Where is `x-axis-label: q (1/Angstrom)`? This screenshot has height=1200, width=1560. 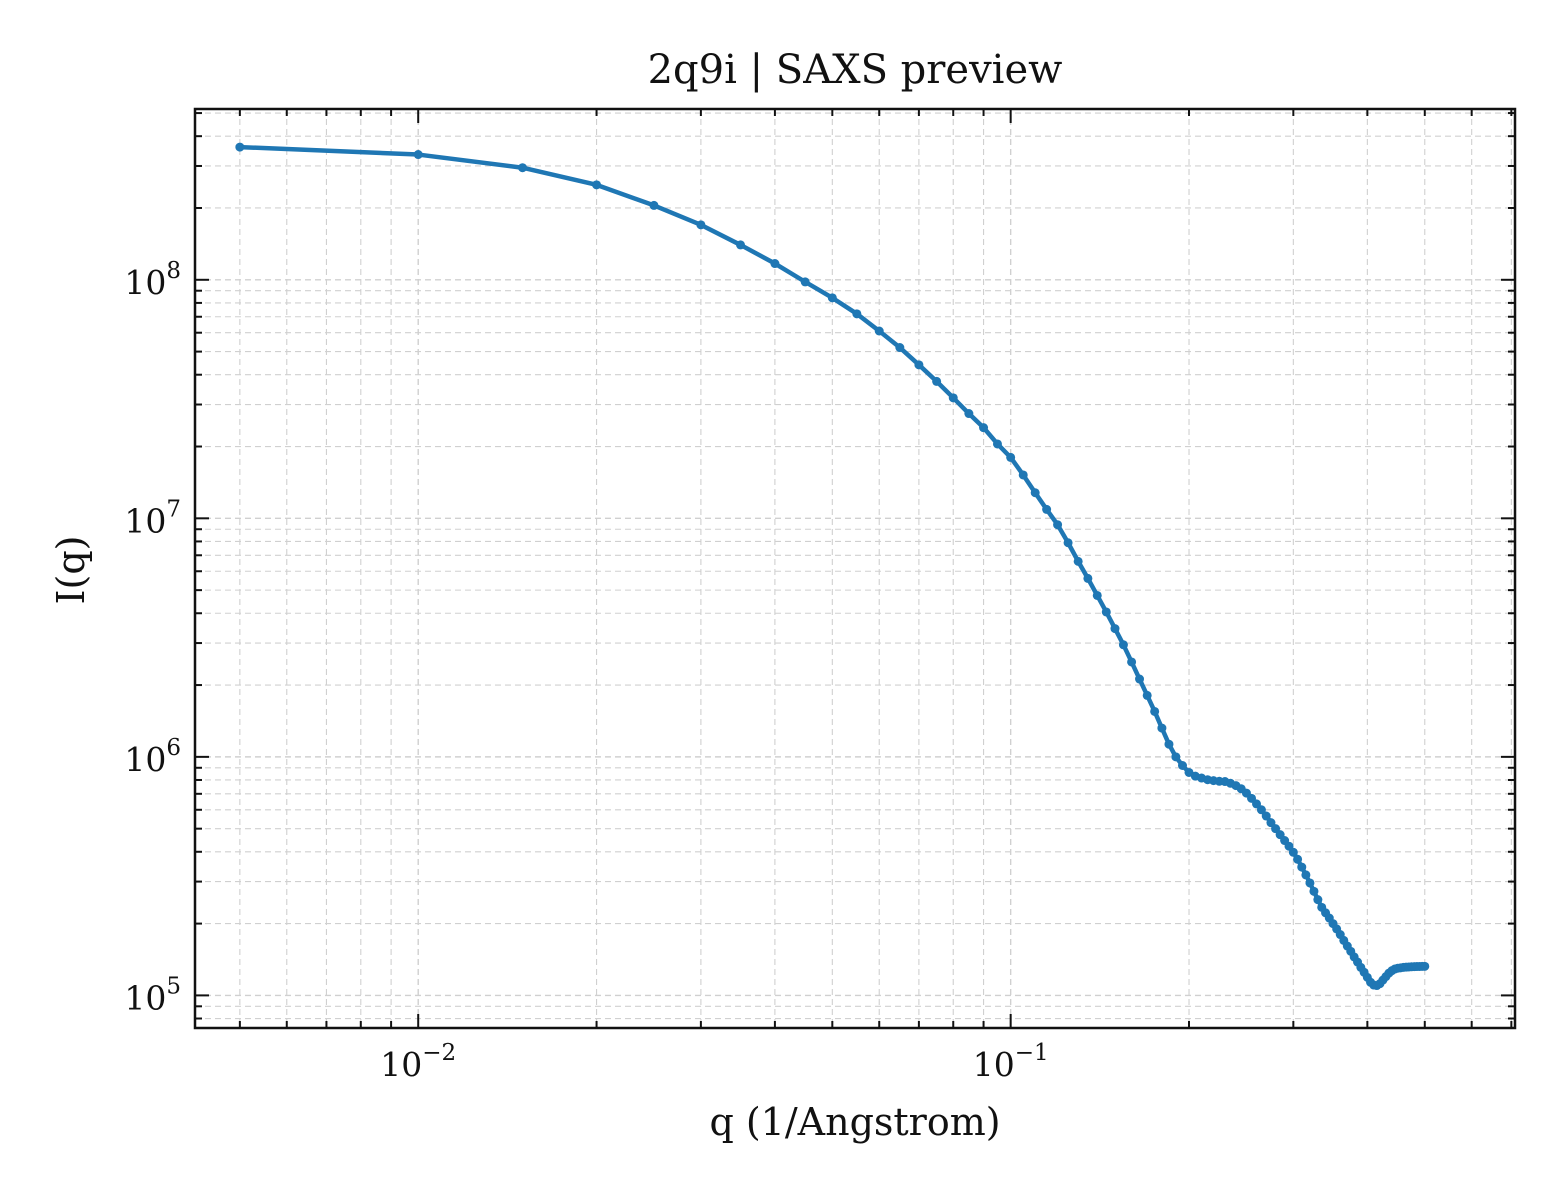
x-axis-label: q (1/Angstrom) is located at coordinates (854, 1122).